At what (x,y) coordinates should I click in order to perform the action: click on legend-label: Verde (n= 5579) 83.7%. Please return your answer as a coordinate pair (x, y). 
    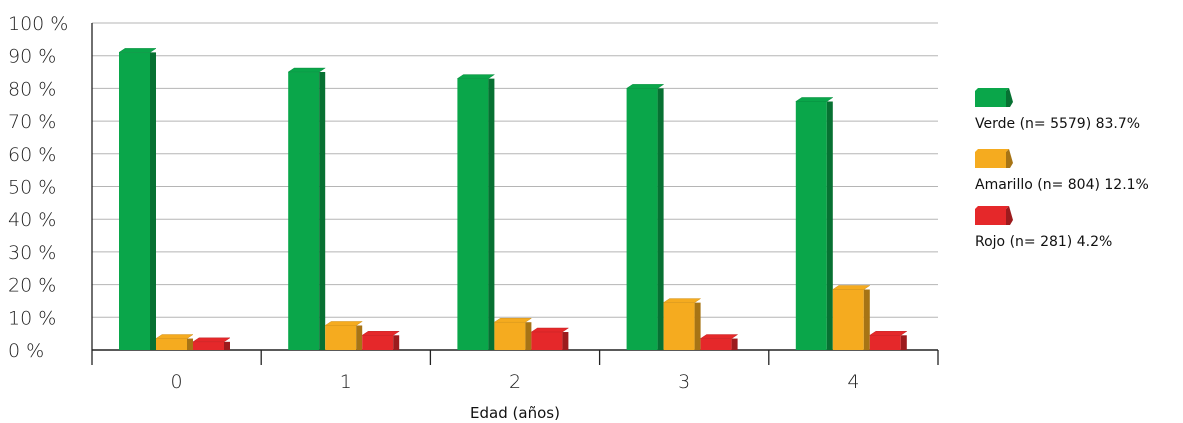
    Looking at the image, I should click on (1057, 124).